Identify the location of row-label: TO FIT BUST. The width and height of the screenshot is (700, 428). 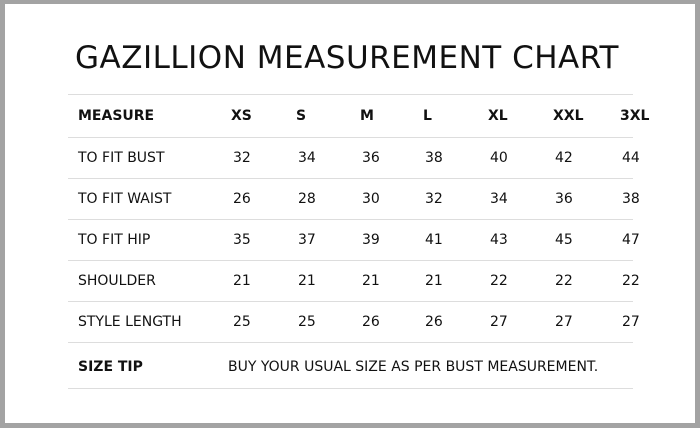
(121, 158).